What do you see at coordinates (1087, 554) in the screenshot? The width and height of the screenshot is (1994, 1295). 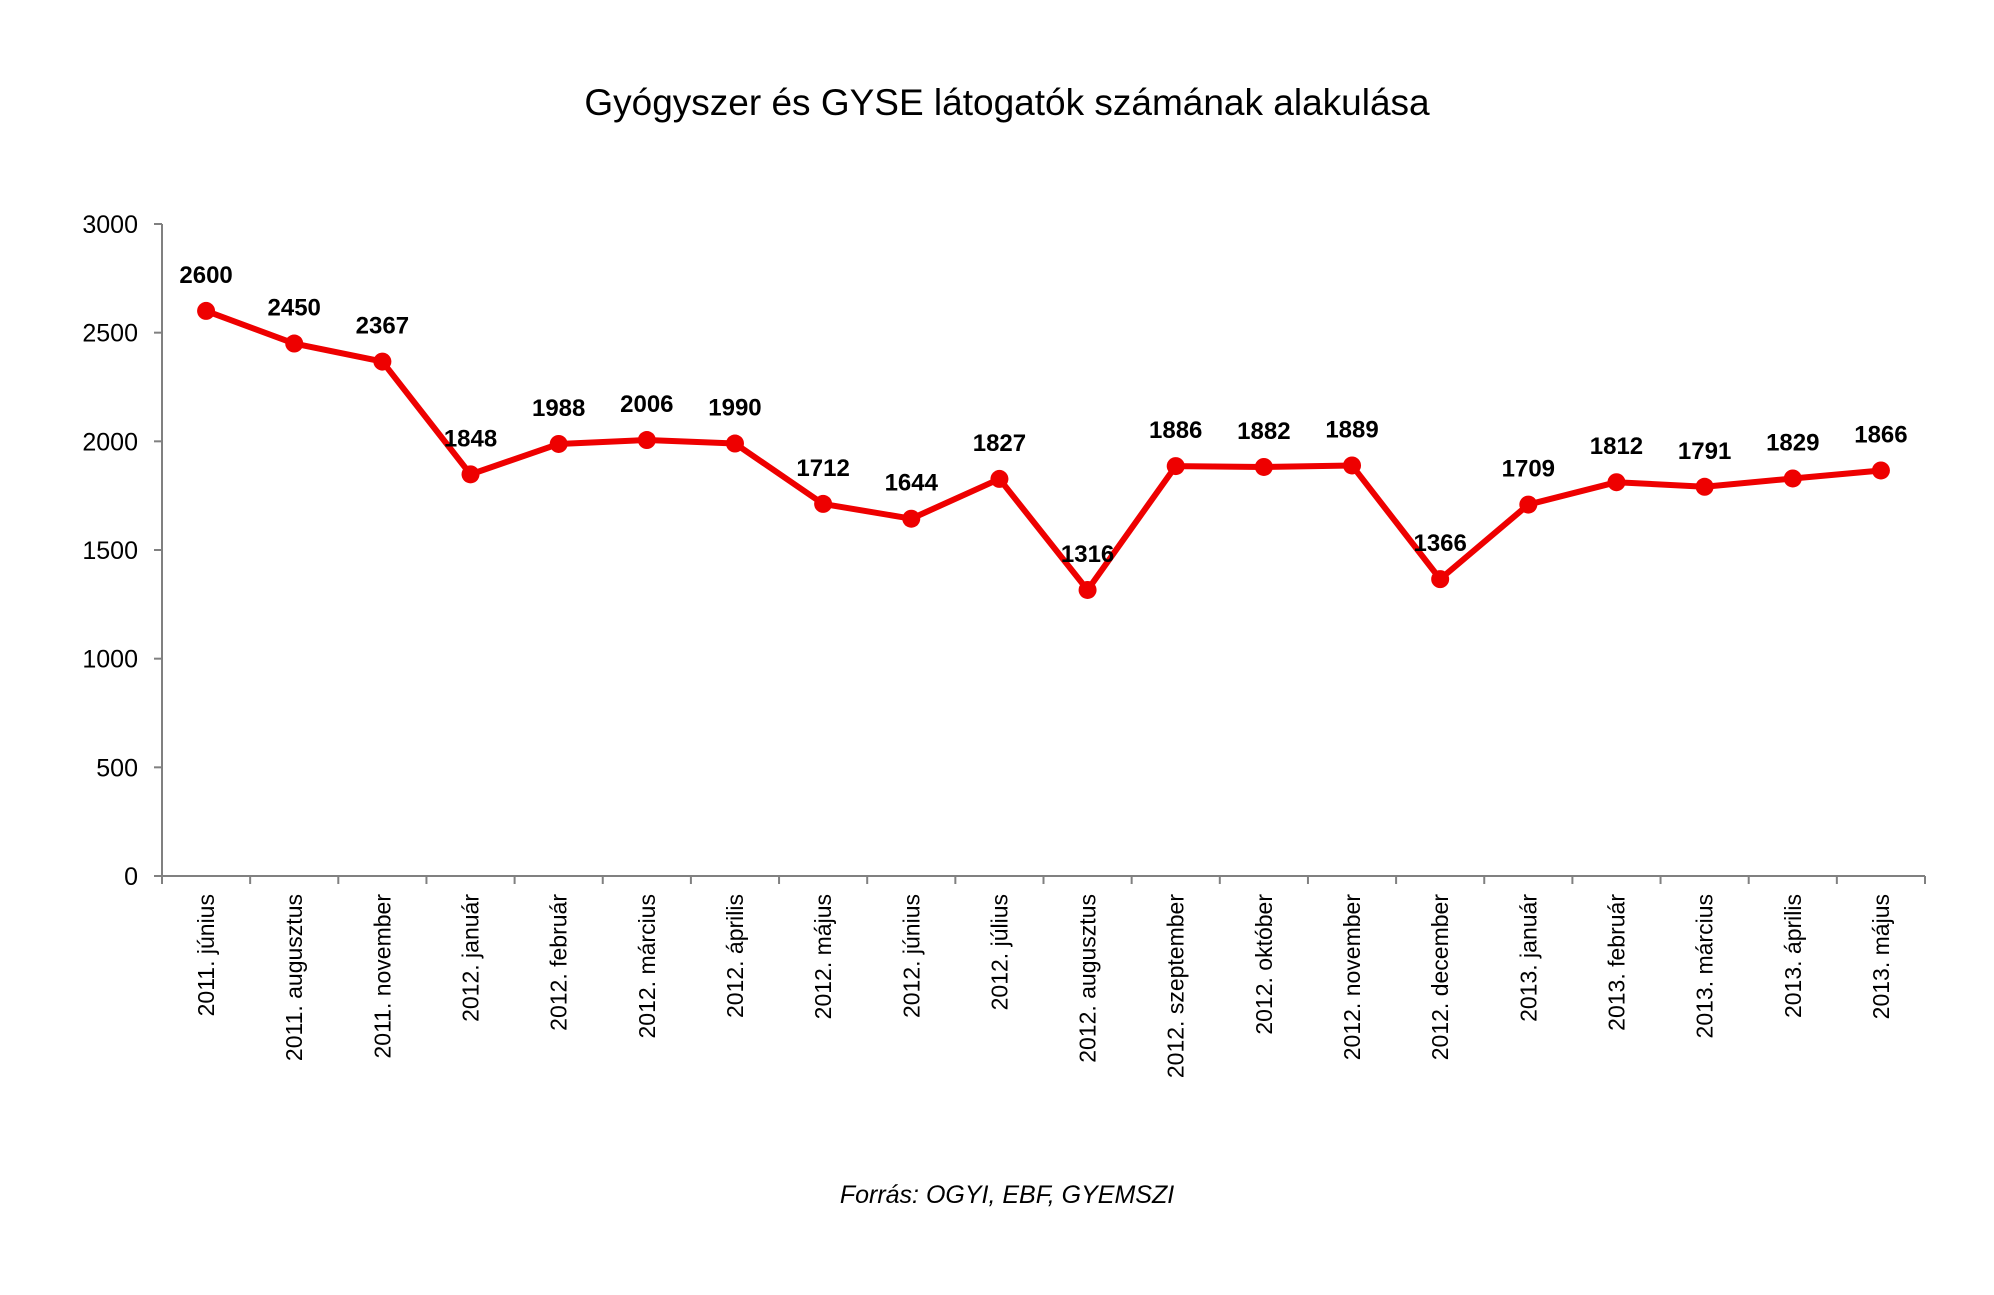 I see `data-label: 1316` at bounding box center [1087, 554].